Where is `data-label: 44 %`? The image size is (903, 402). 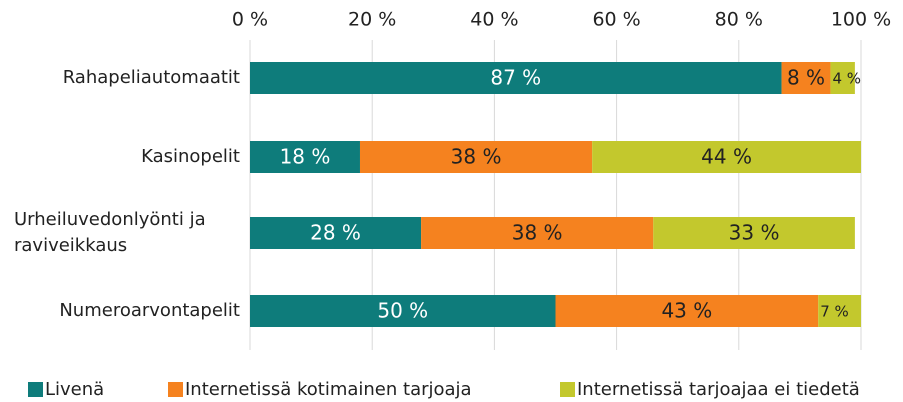 data-label: 44 % is located at coordinates (726, 157).